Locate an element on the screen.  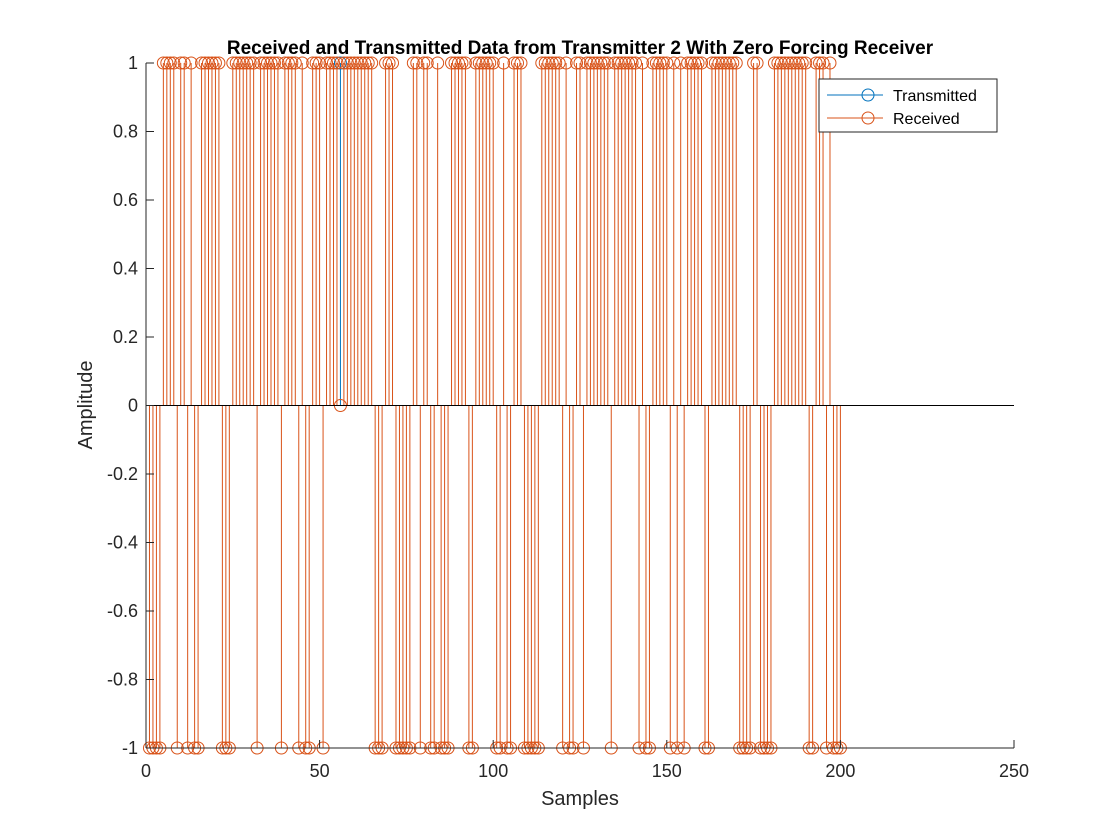
x-tick-label: 200 is located at coordinates (840, 771).